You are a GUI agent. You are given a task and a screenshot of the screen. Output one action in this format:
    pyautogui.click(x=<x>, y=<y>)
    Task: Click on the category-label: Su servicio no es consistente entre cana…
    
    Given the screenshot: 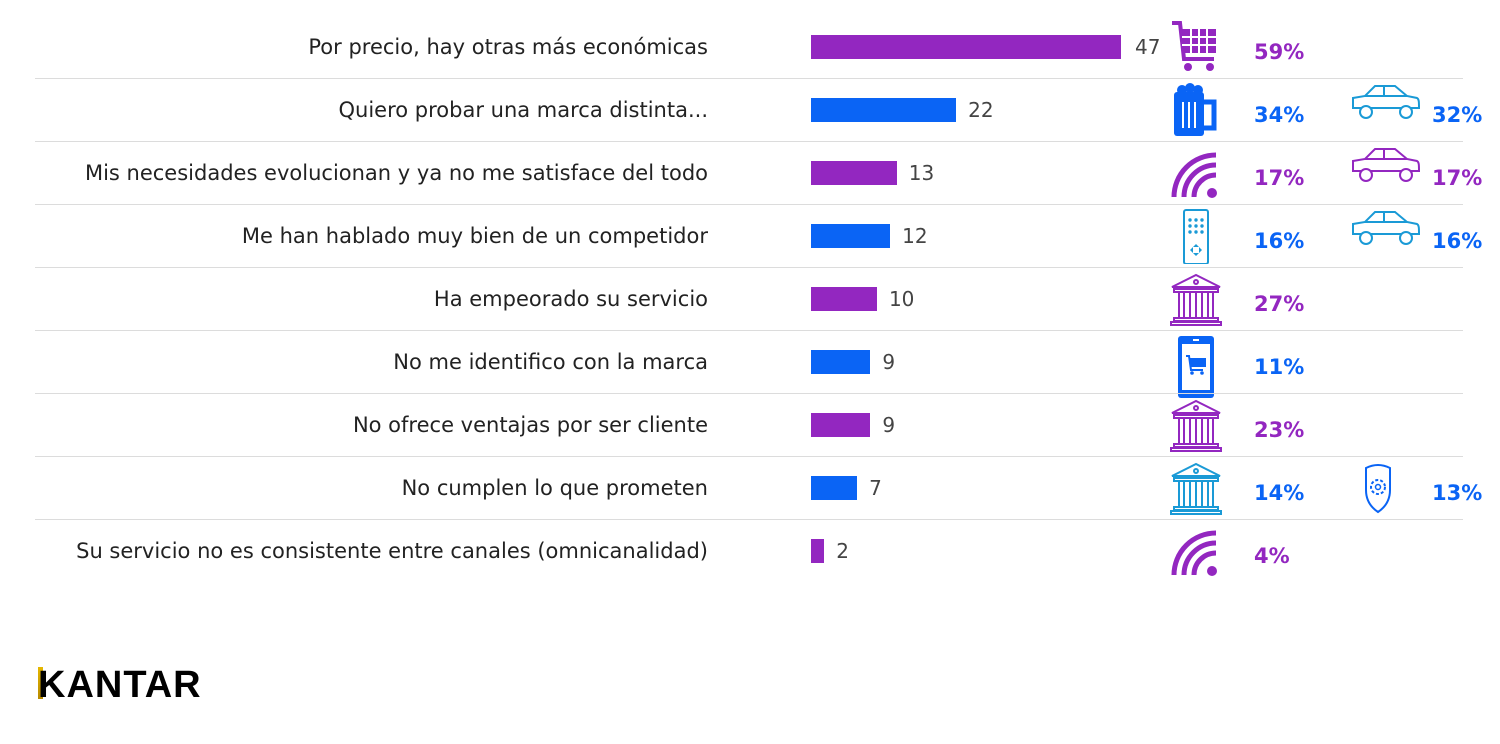 What is the action you would take?
    pyautogui.click(x=392, y=550)
    